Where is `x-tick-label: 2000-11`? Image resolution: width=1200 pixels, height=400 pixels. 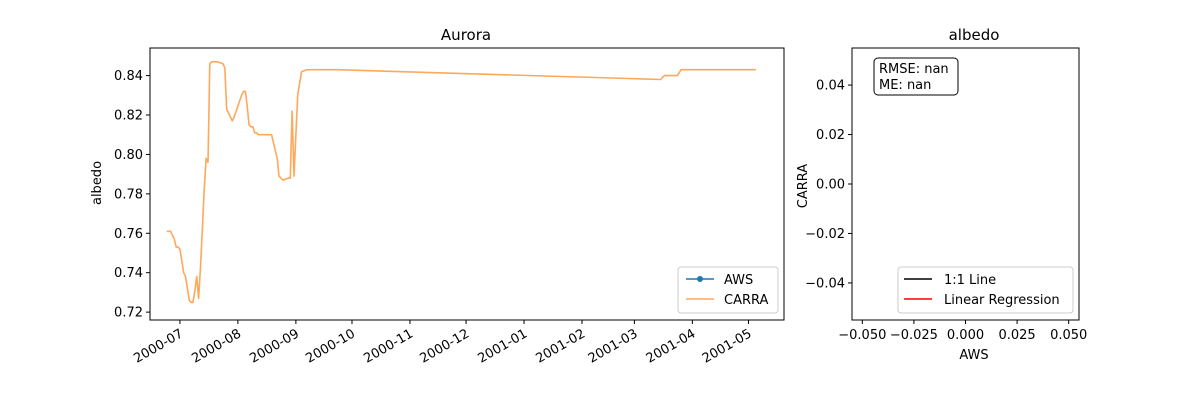
x-tick-label: 2000-11 is located at coordinates (388, 346).